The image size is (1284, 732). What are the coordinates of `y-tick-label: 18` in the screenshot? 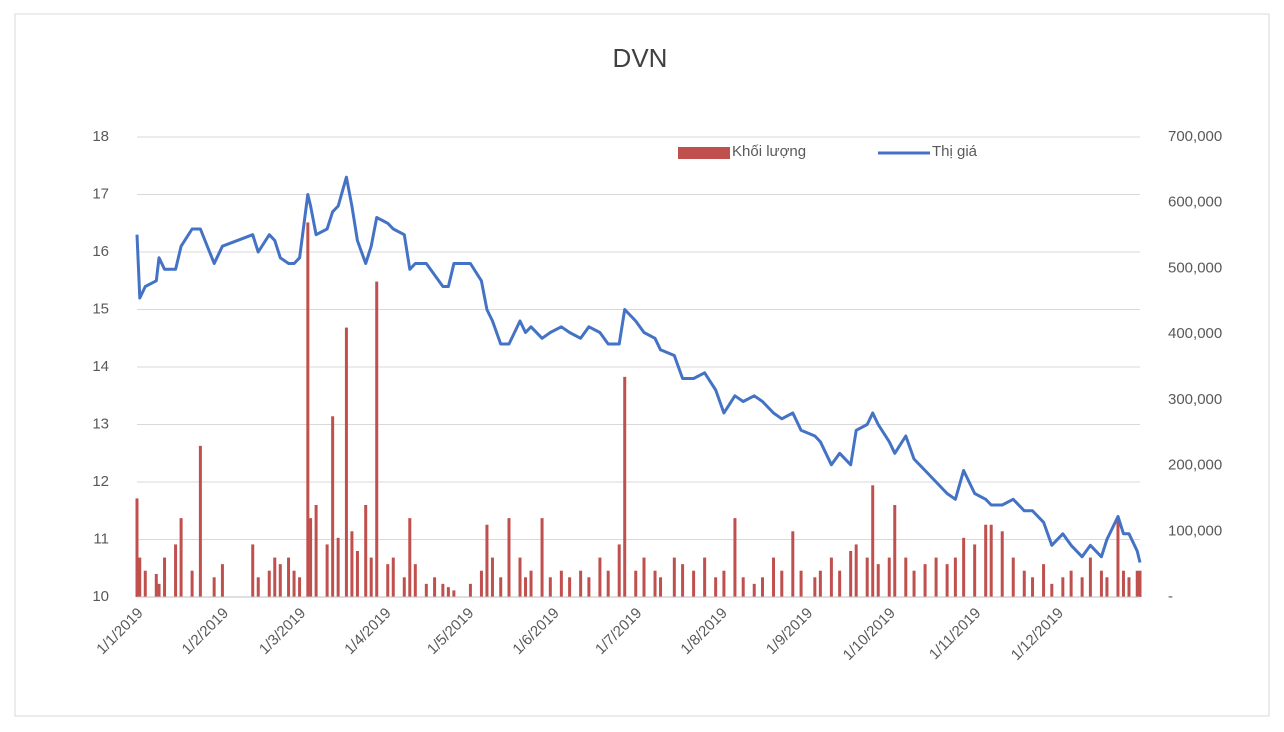 It's located at (100, 136).